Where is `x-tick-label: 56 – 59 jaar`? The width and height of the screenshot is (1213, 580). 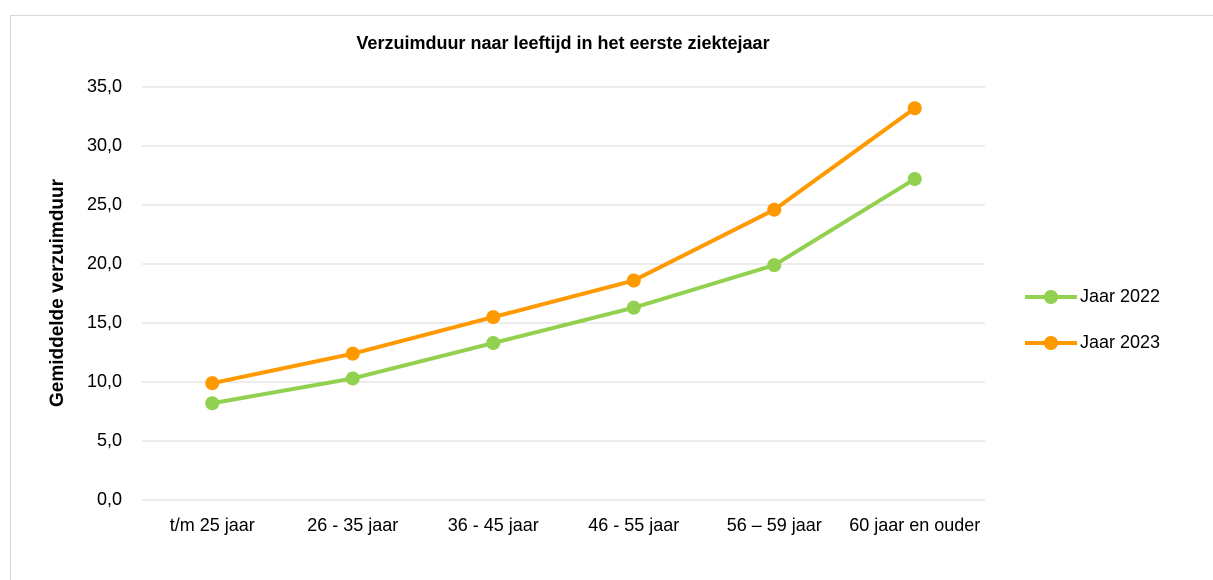 x-tick-label: 56 – 59 jaar is located at coordinates (774, 525).